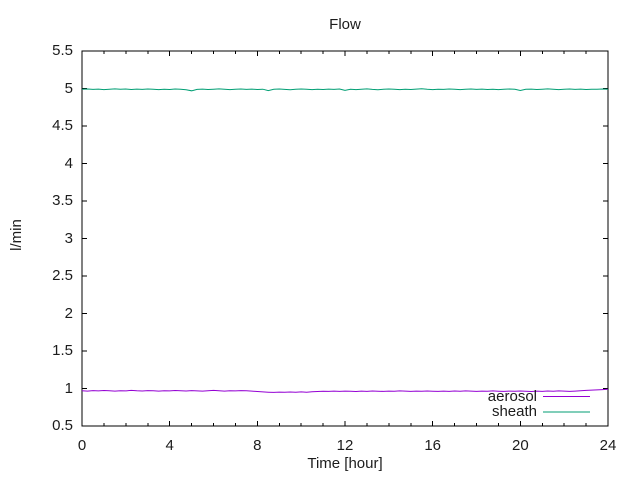 The image size is (640, 480). Describe the element at coordinates (62, 50) in the screenshot. I see `y-tick-label: 5.5` at that location.